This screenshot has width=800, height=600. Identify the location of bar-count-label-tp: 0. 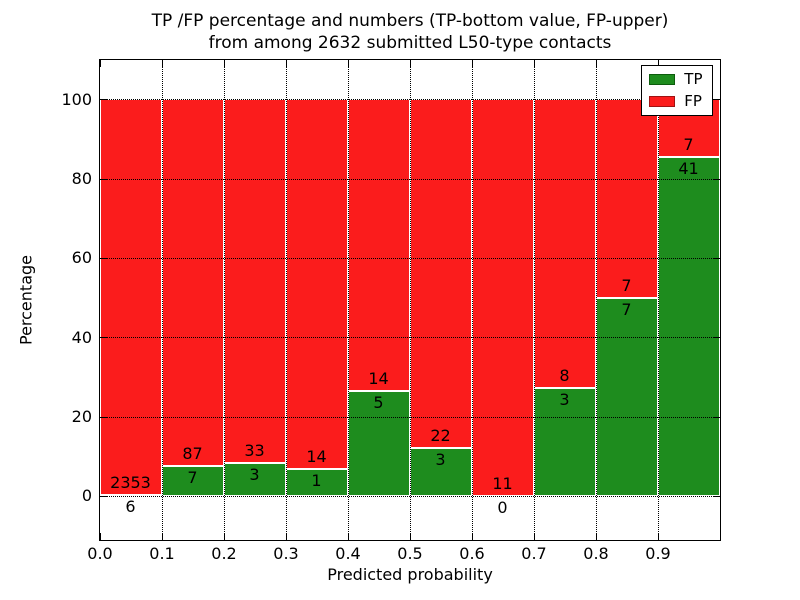
(502, 507).